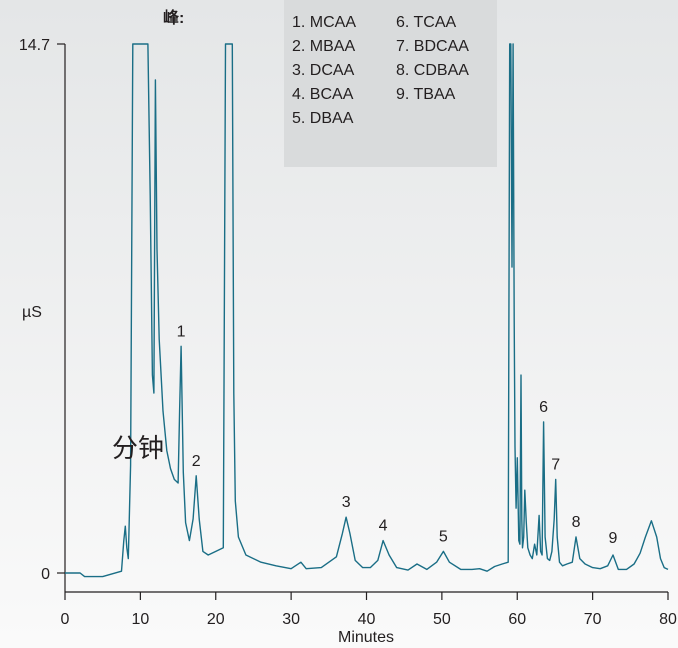 This screenshot has height=648, width=678. I want to click on y-tick-label: 0, so click(45, 574).